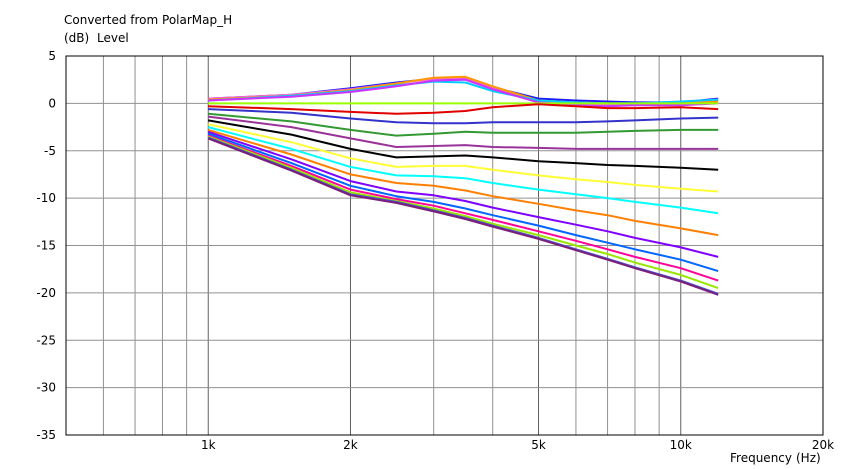  What do you see at coordinates (350, 445) in the screenshot?
I see `x-tick-label: 2k` at bounding box center [350, 445].